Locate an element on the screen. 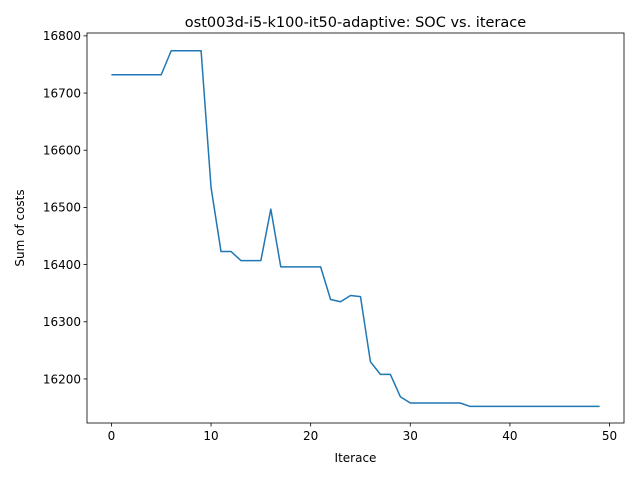 The image size is (640, 484). x-tick-label: 10 is located at coordinates (210, 436).